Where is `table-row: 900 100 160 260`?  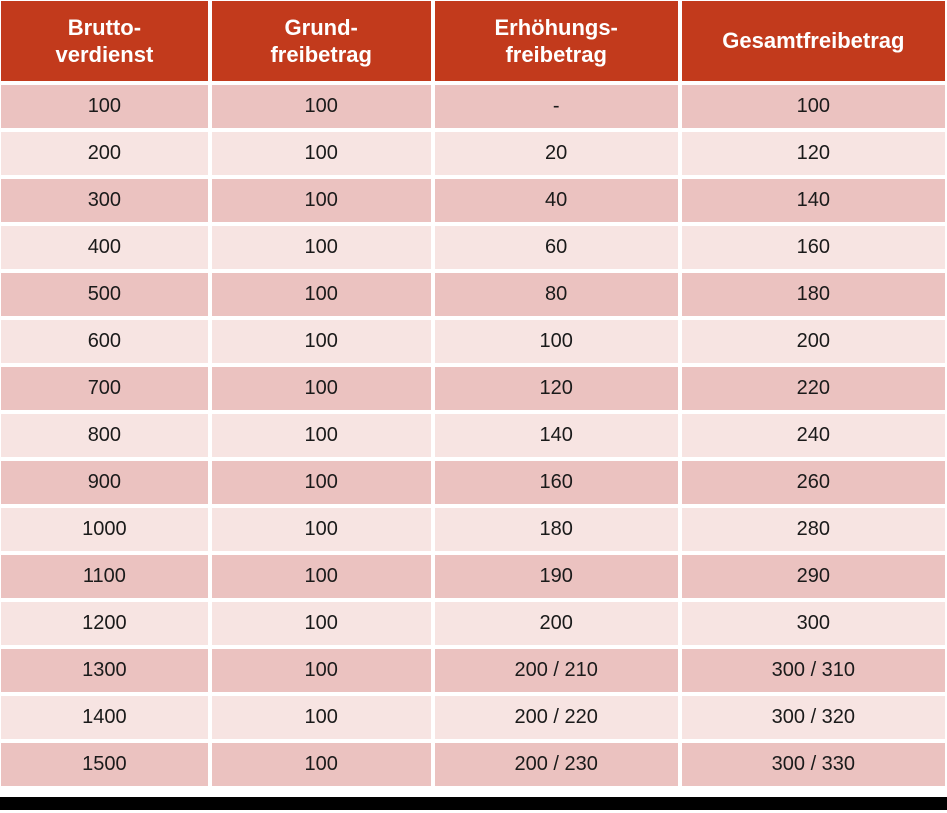
table-row: 900 100 160 260 is located at coordinates (473, 482).